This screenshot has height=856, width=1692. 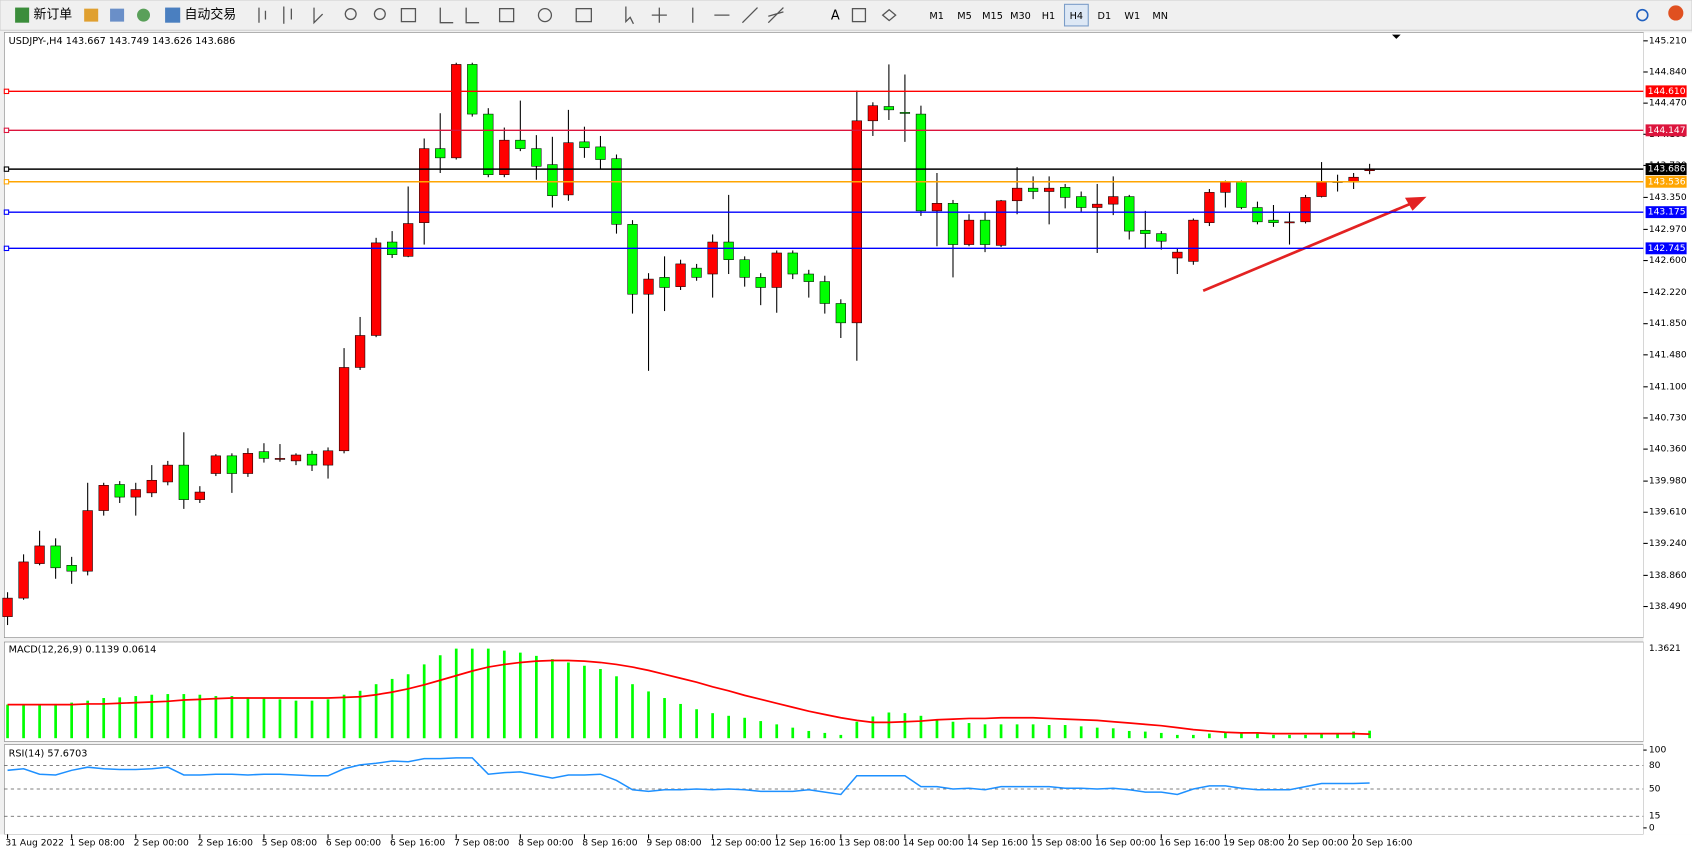 I want to click on level-label: 144.610, so click(x=1667, y=91).